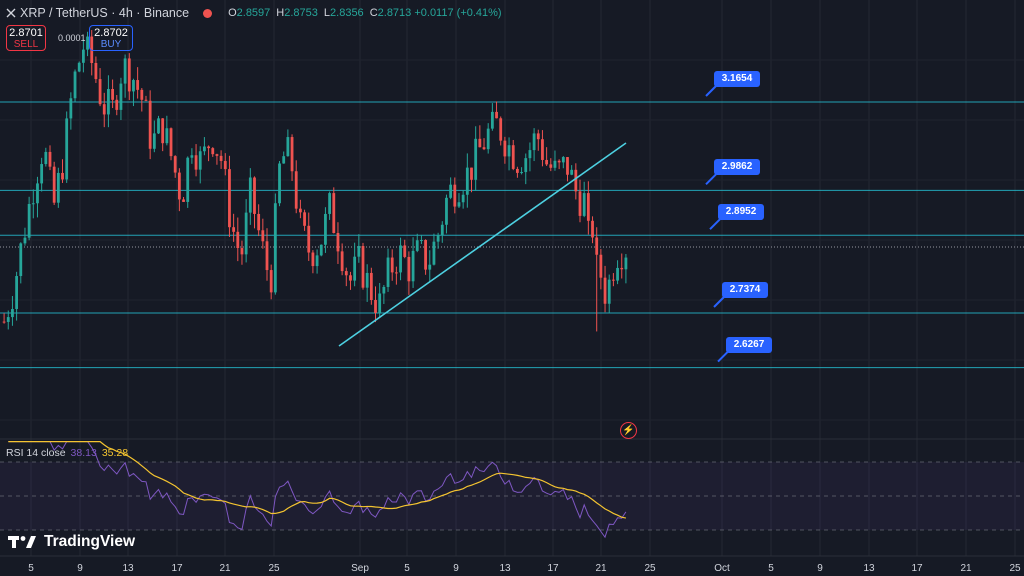 The height and width of the screenshot is (576, 1024). I want to click on level-tag: 3.1654, so click(737, 78).